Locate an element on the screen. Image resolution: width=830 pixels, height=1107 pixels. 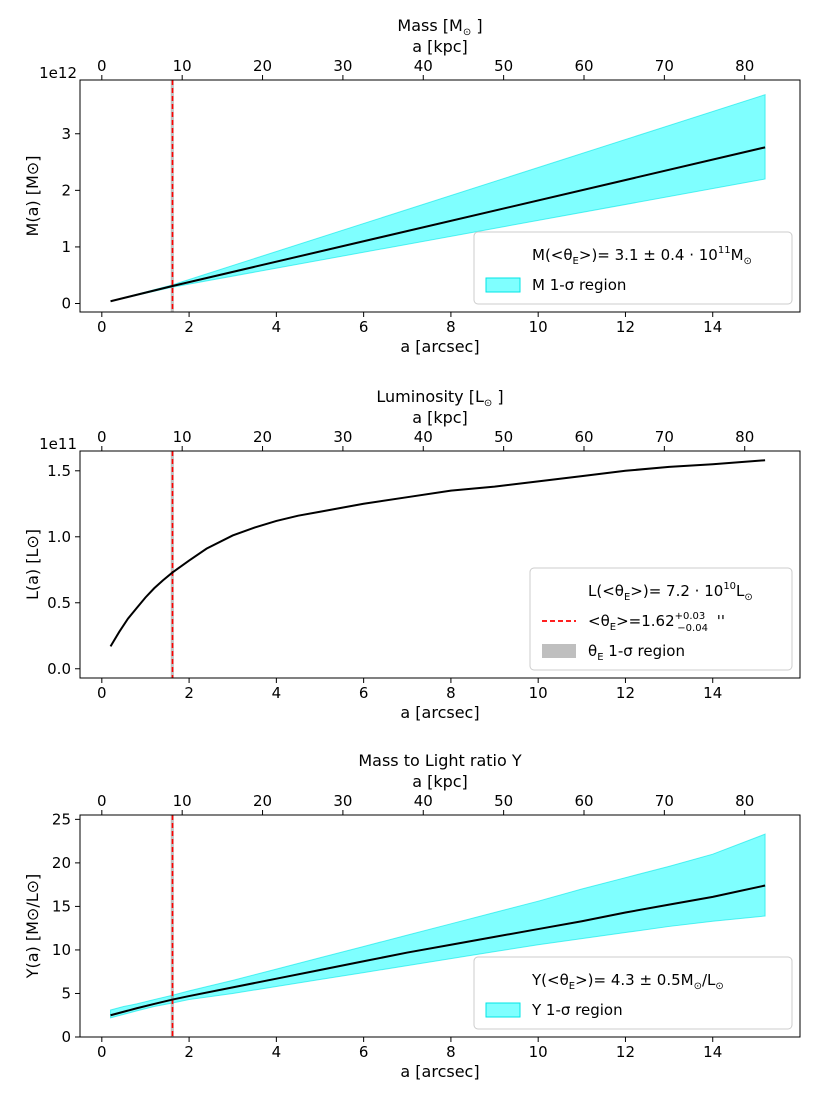
legend-frame is located at coordinates (633, 993).